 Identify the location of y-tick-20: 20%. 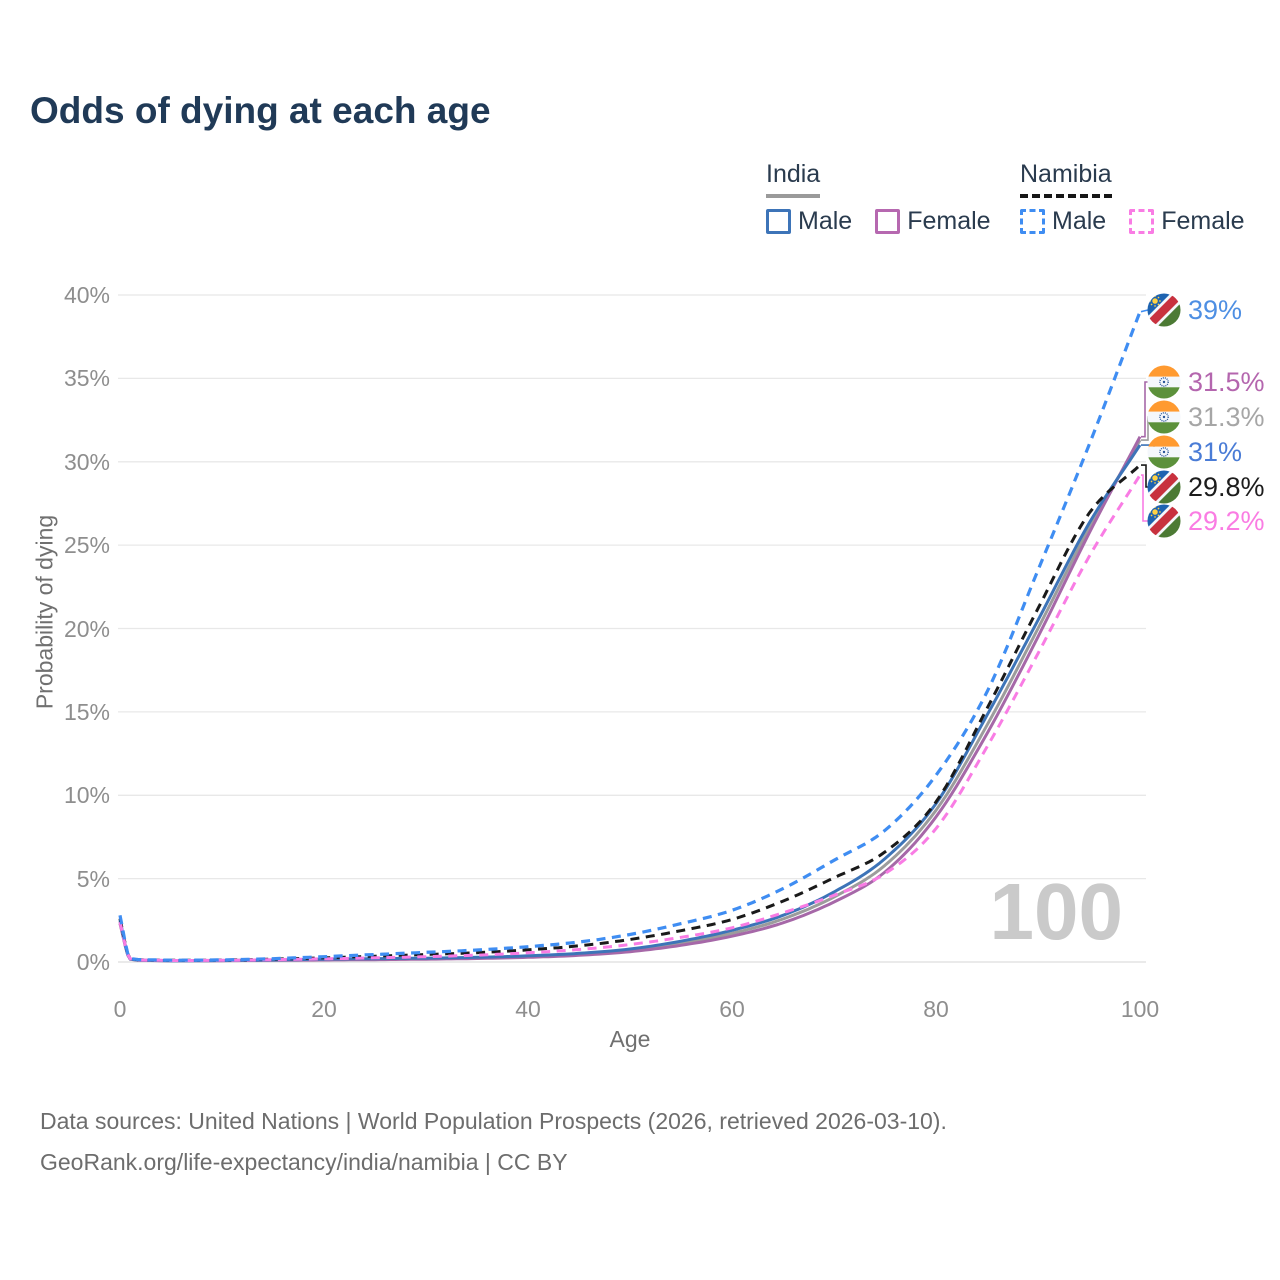
(86, 629).